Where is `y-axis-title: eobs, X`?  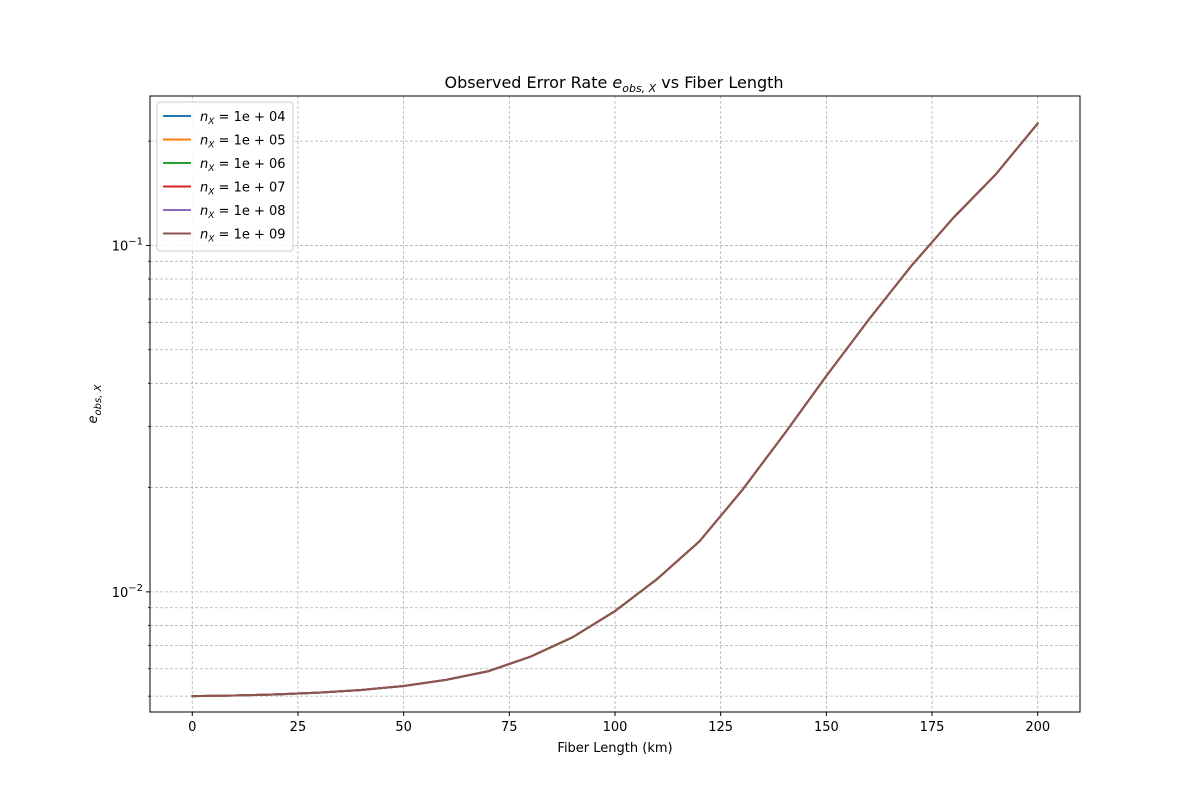
y-axis-title: eobs, X is located at coordinates (95, 403).